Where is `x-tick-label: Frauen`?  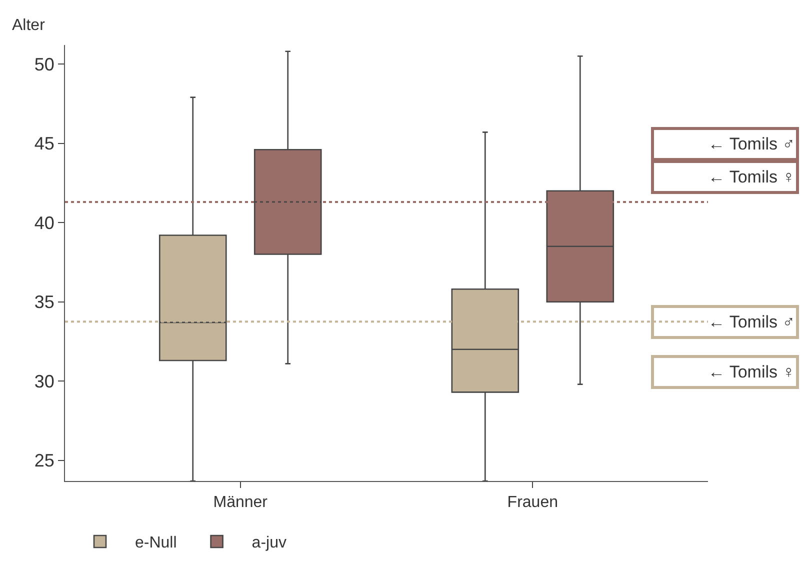
x-tick-label: Frauen is located at coordinates (532, 503).